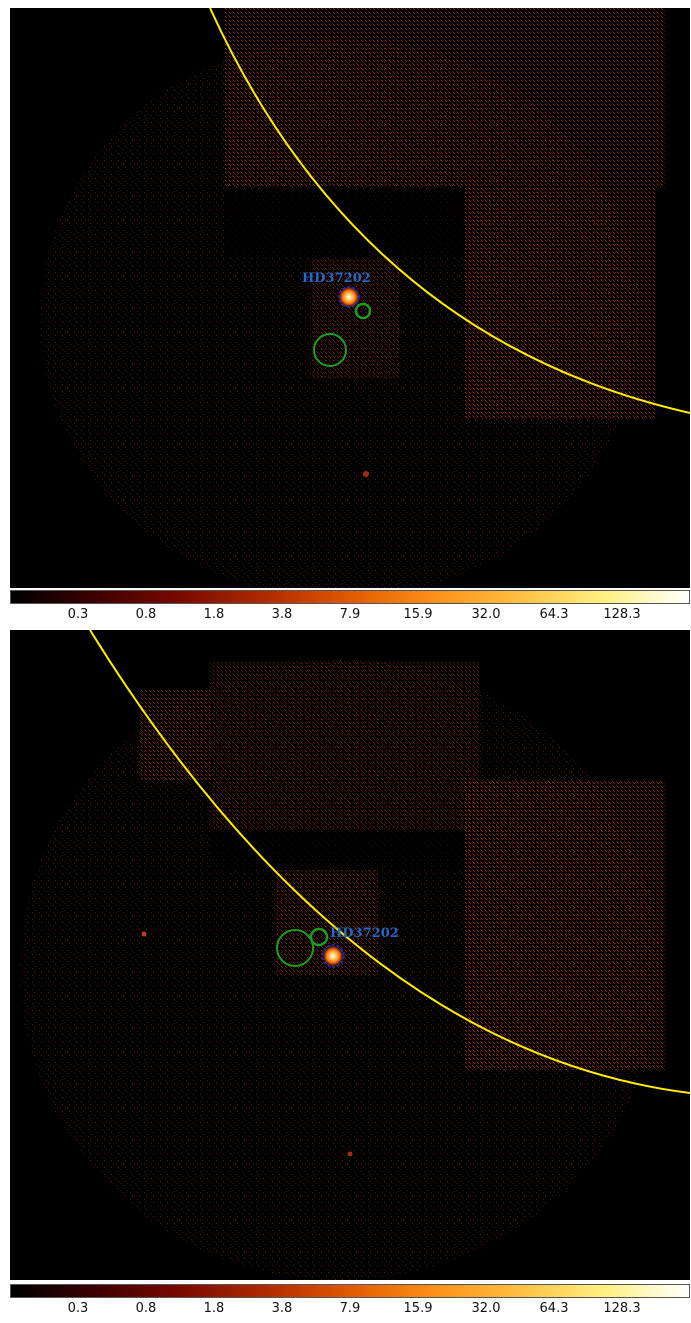  I want to click on colorbar-bottom, so click(350, 1291).